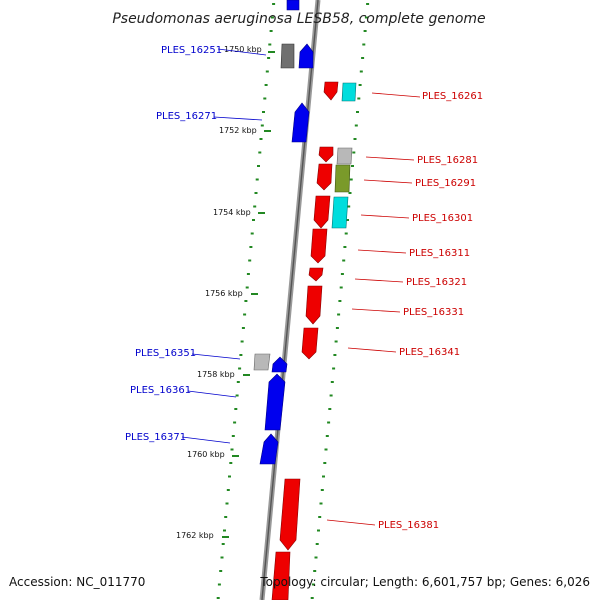  I want to click on gene-label: PLES_16381, so click(408, 525).